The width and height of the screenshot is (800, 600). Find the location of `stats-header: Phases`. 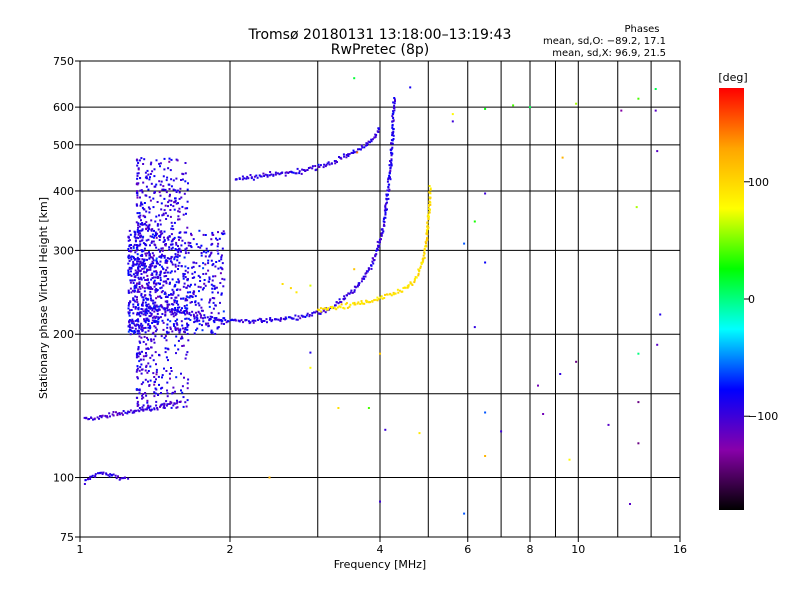

stats-header: Phases is located at coordinates (641, 29).